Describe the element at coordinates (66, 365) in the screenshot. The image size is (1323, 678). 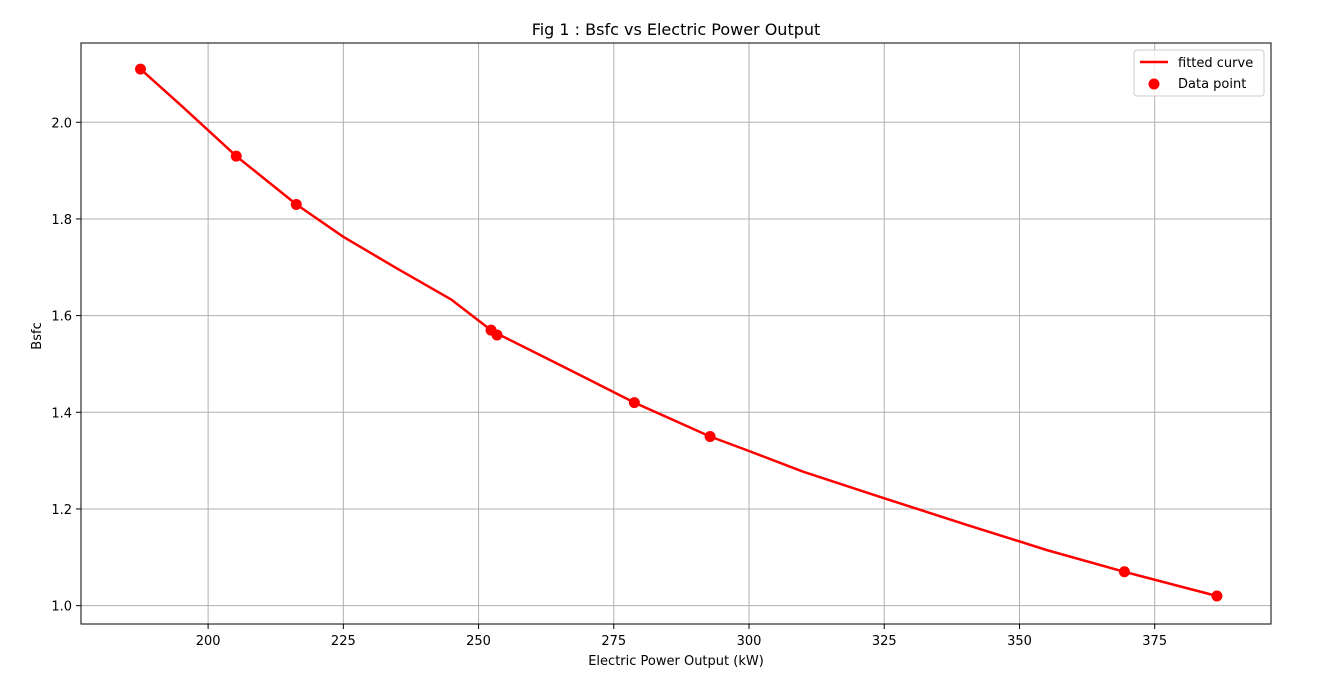
I see `y-axis-ticks: 1.0 1.2 1.4 1.6 1.8 2.0` at that location.